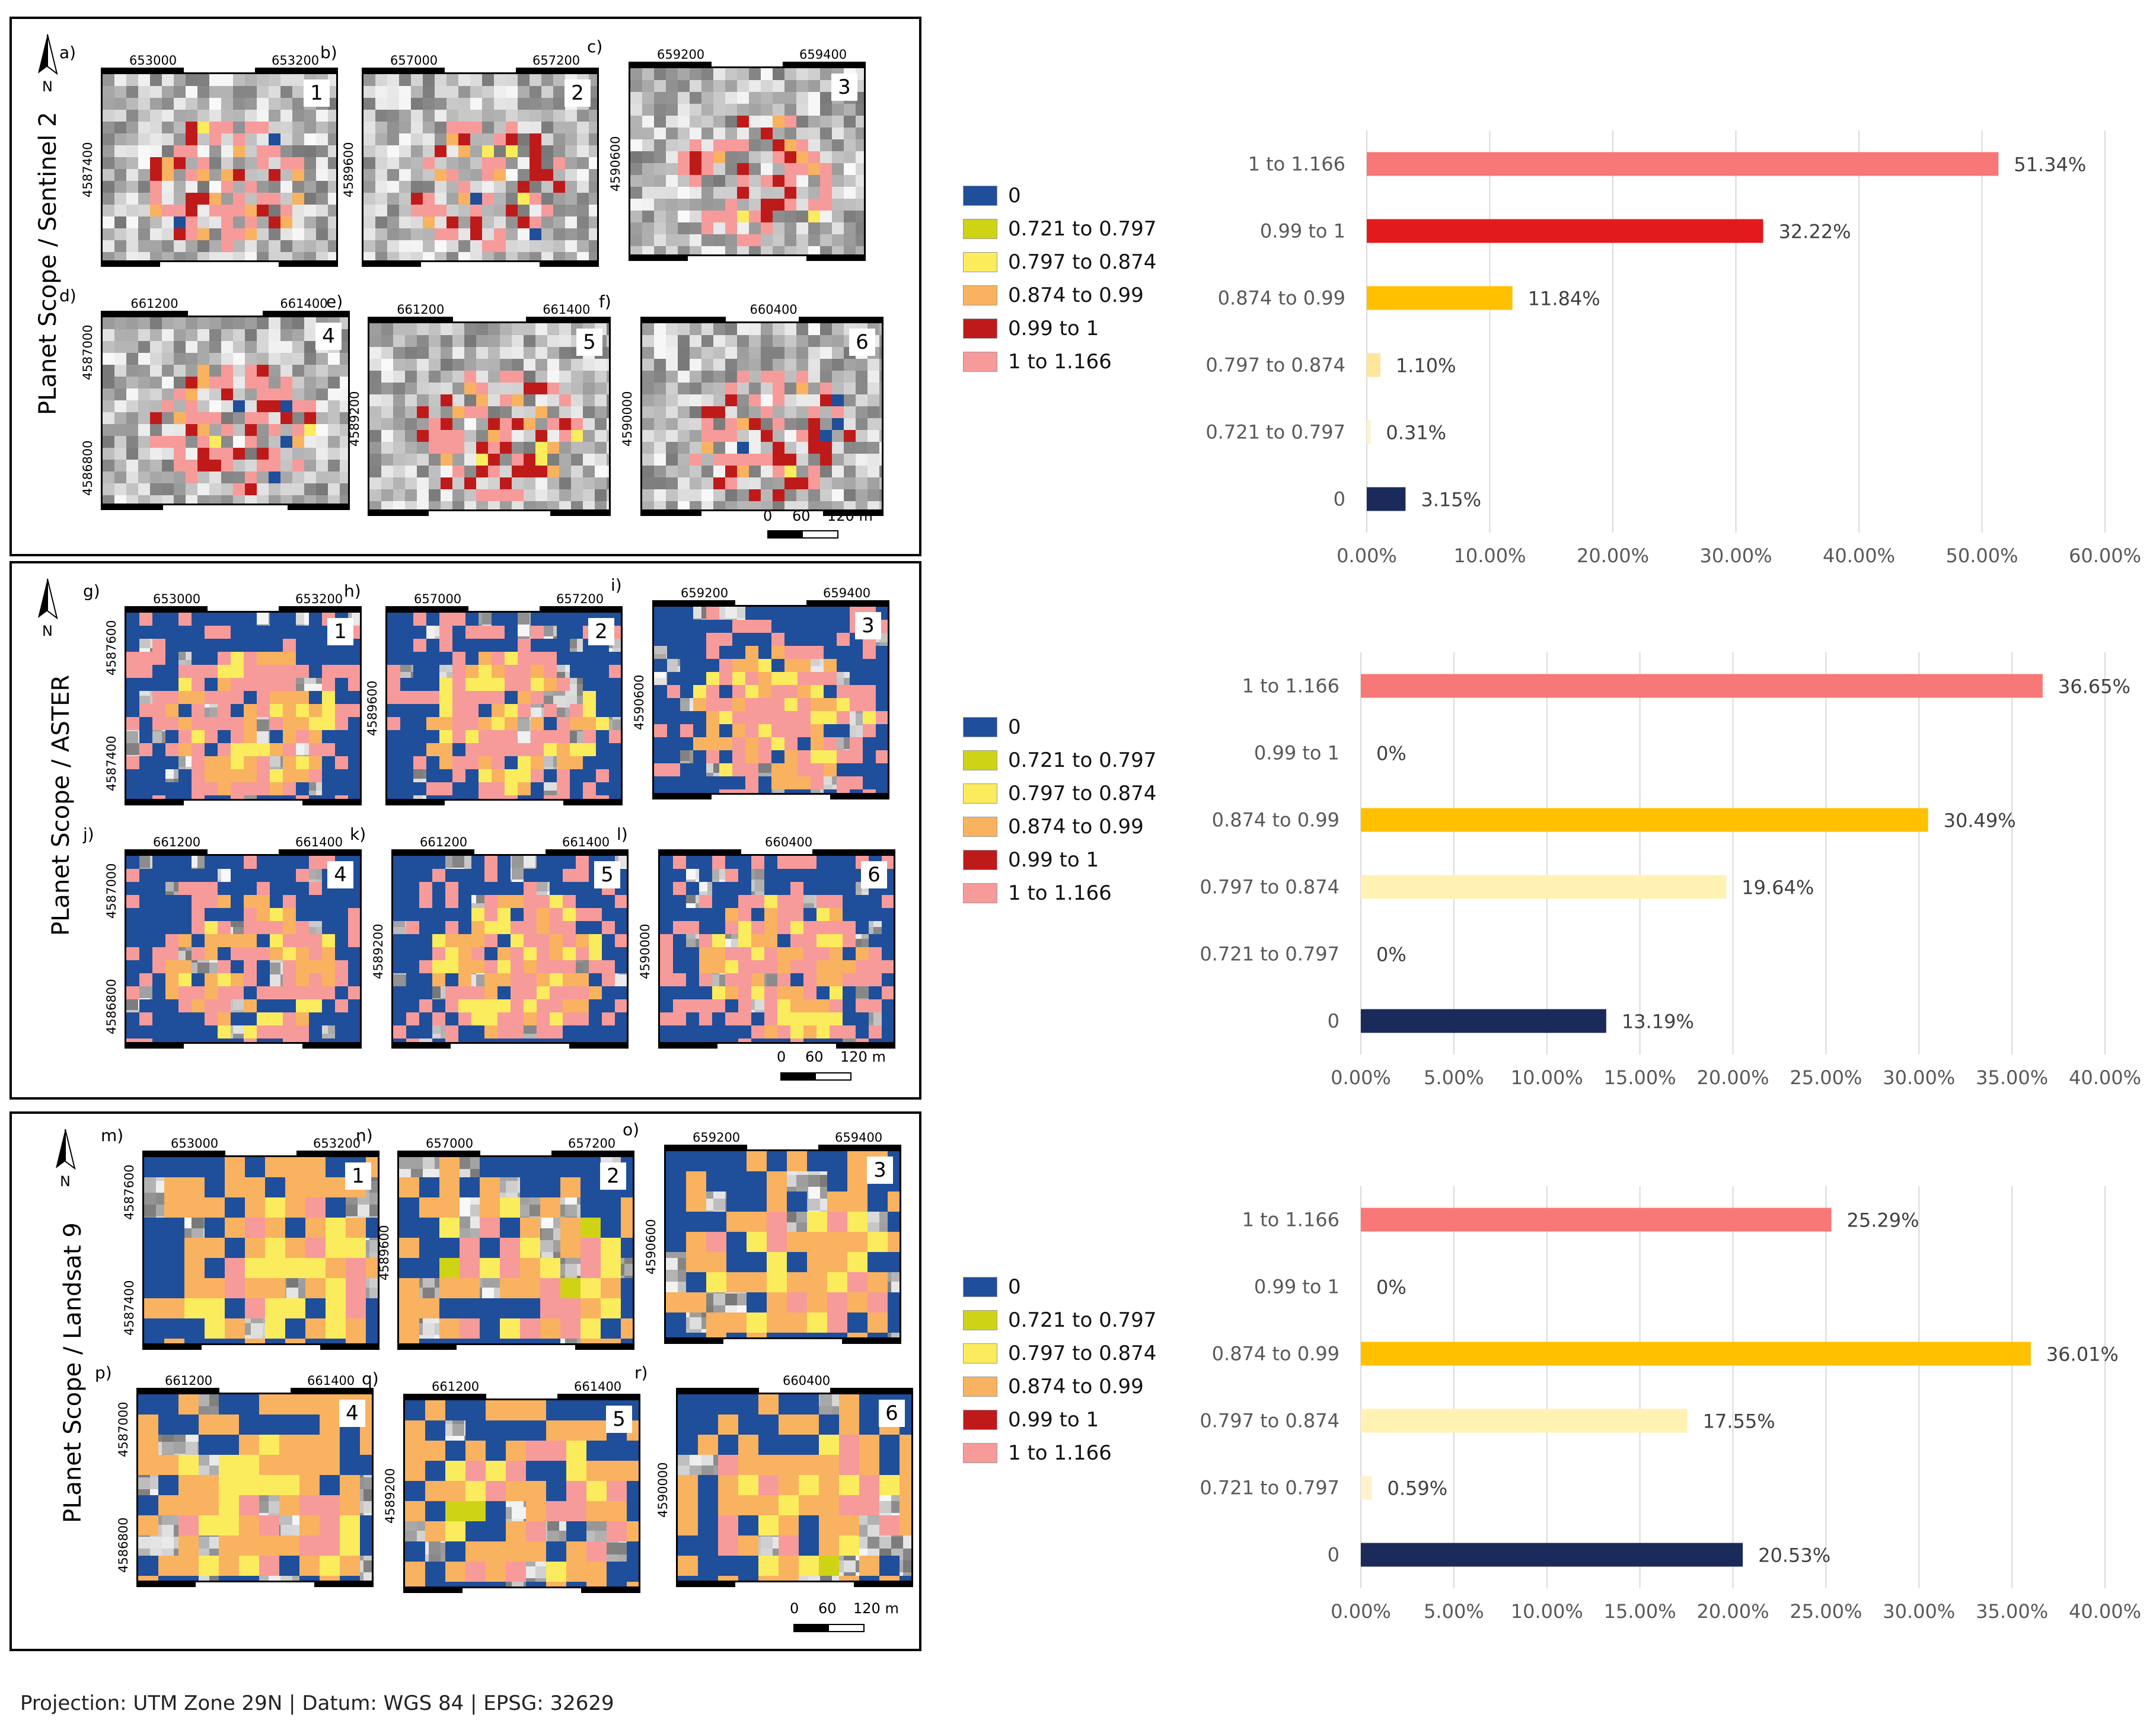 Image resolution: width=2156 pixels, height=1733 pixels. Describe the element at coordinates (615, 164) in the screenshot. I see `y-coord-label: 4590600` at that location.